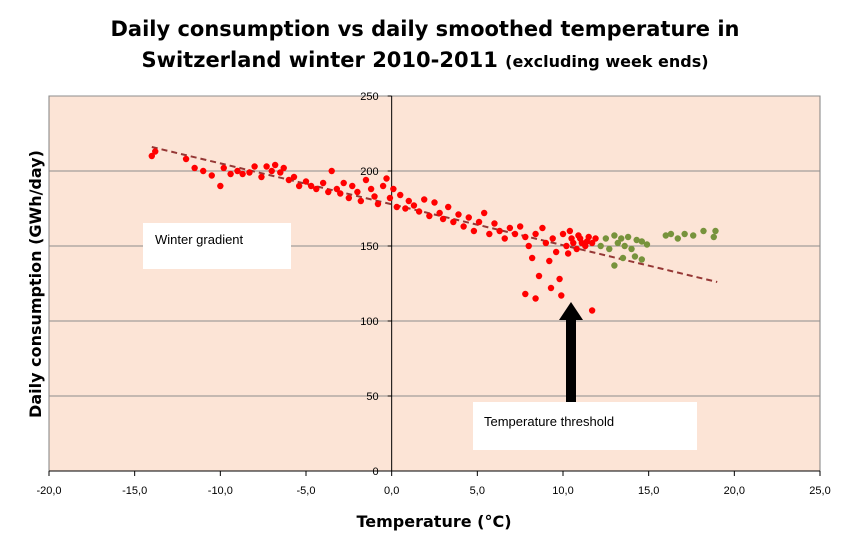 This screenshot has width=850, height=552. Describe the element at coordinates (369, 172) in the screenshot. I see `y-tick-label: 200` at that location.